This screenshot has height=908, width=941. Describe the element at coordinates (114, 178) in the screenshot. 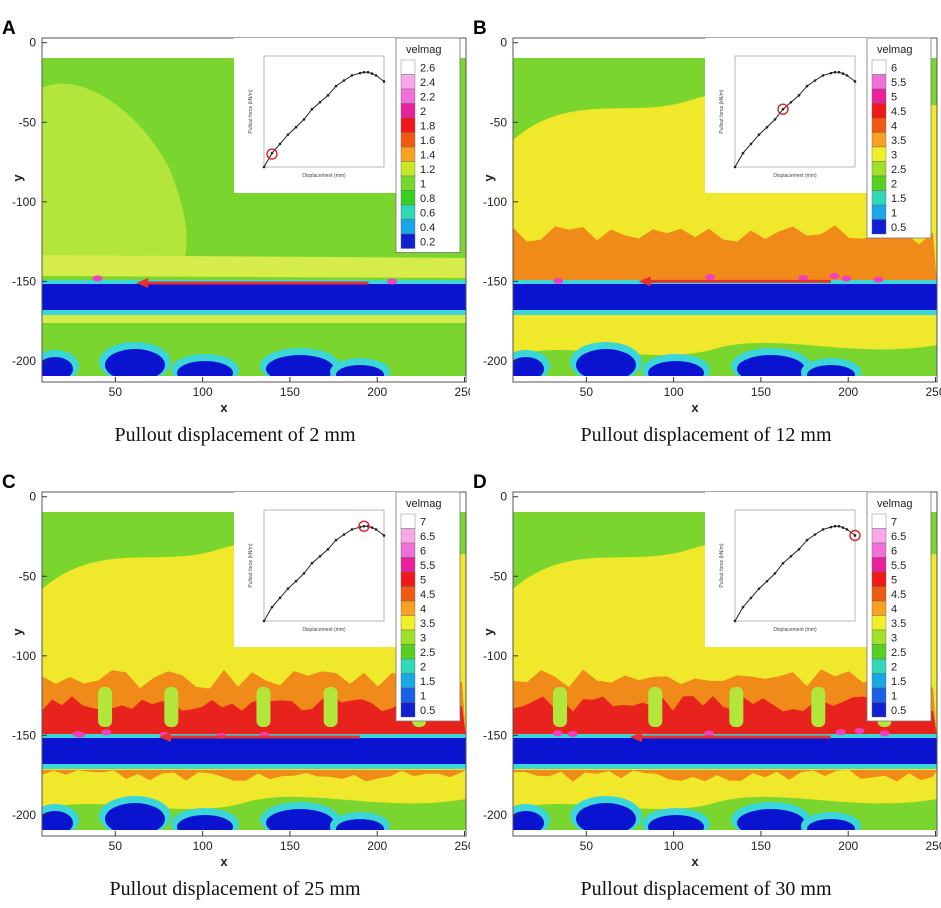

I see `low-velocity-lobe` at that location.